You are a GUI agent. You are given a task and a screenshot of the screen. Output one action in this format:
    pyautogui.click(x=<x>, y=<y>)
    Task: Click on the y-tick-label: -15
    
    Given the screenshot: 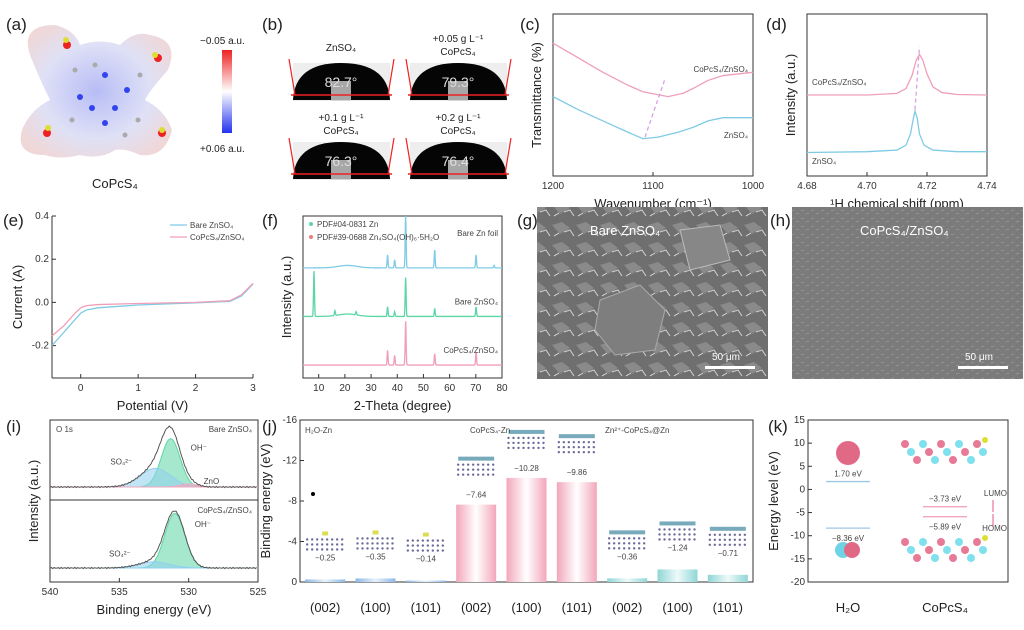 What is the action you would take?
    pyautogui.click(x=798, y=559)
    